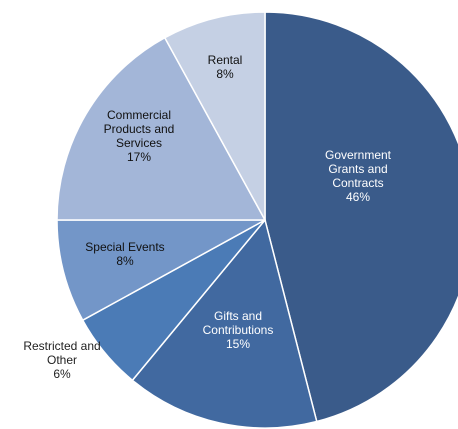  Describe the element at coordinates (214, 116) in the screenshot. I see `pie-slice-rental` at that location.